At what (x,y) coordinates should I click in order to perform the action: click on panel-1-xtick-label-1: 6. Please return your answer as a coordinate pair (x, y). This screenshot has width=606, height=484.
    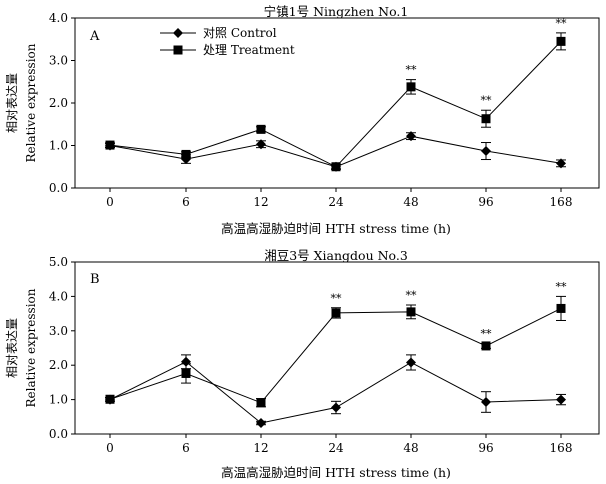
    Looking at the image, I should click on (186, 448).